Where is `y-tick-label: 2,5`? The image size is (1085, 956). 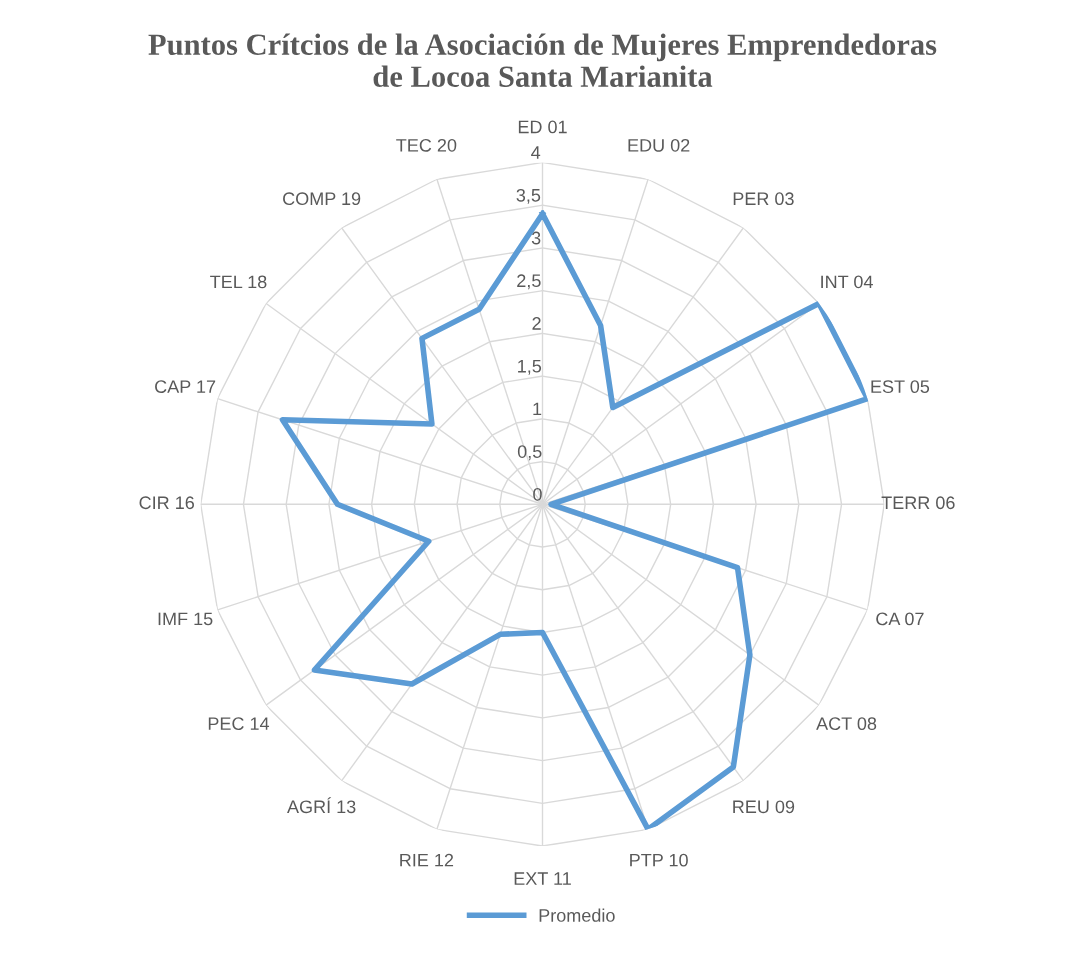
y-tick-label: 2,5 is located at coordinates (529, 282).